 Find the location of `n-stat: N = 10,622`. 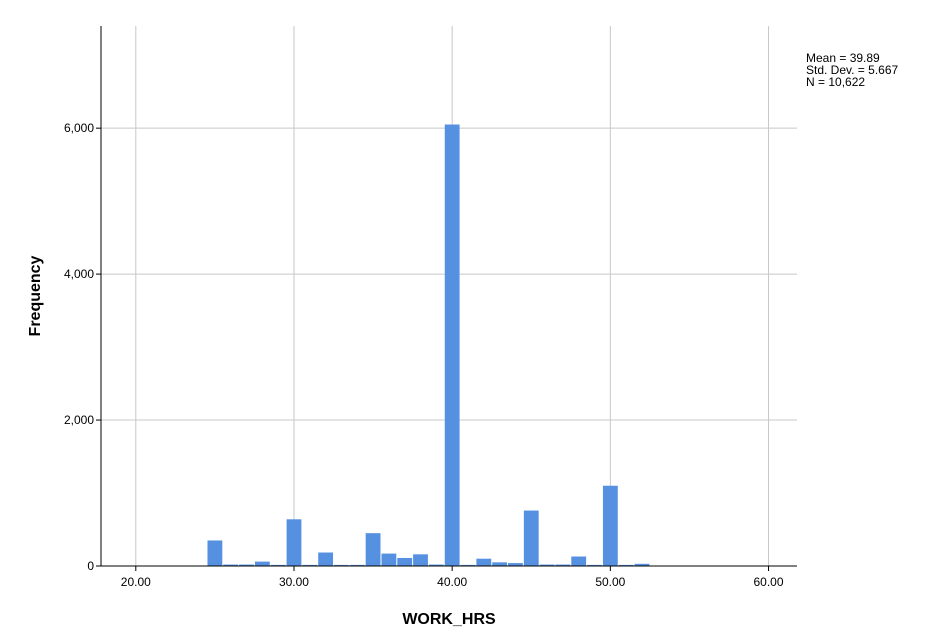

n-stat: N = 10,622 is located at coordinates (836, 82).